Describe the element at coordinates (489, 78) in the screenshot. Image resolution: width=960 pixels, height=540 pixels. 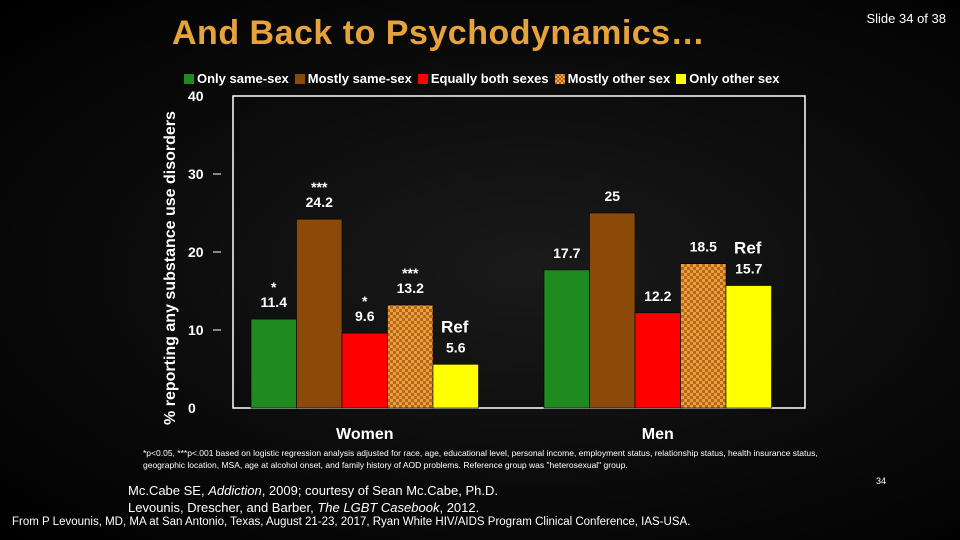
I see `legend-label: Equally both sexes` at that location.